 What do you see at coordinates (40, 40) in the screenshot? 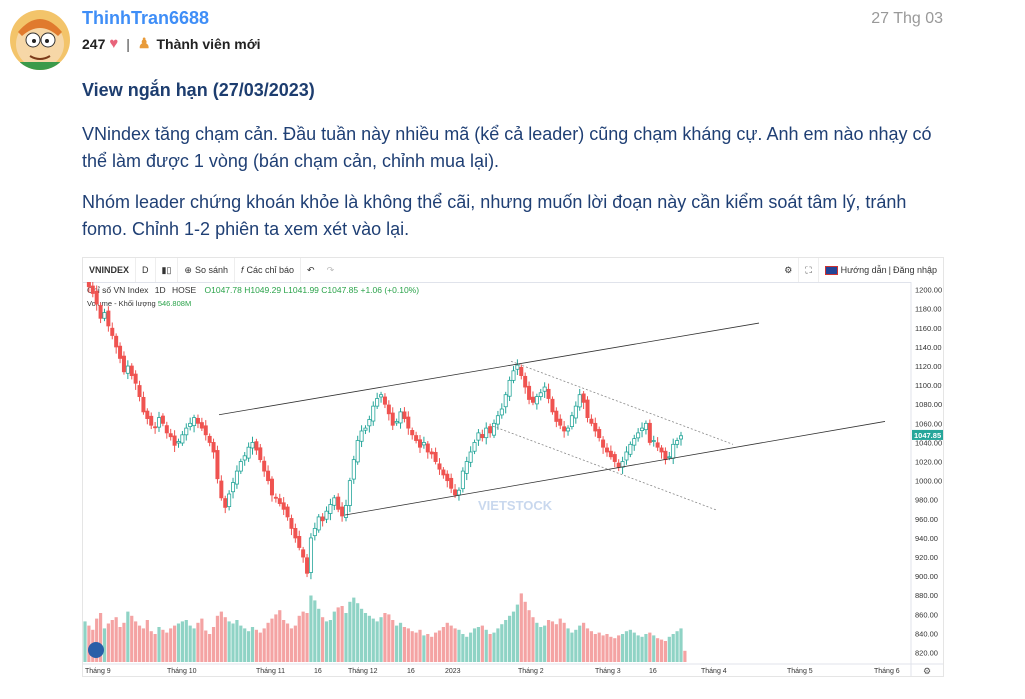
I see `avatar` at bounding box center [40, 40].